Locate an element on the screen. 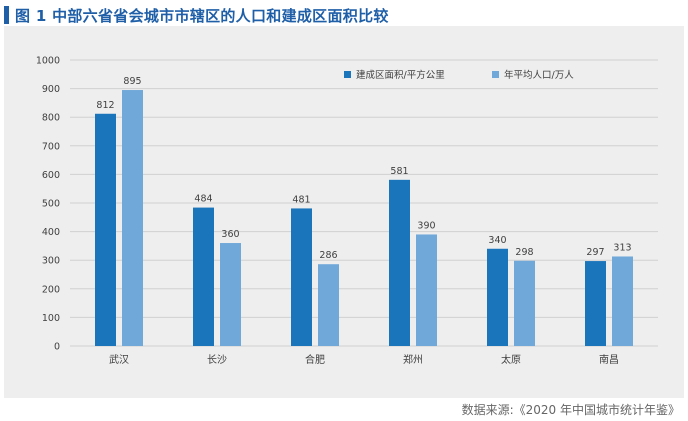  figure-title-bar: 图 1 中部六省省会城市市辖区的人口和建成区面积比较 is located at coordinates (196, 15).